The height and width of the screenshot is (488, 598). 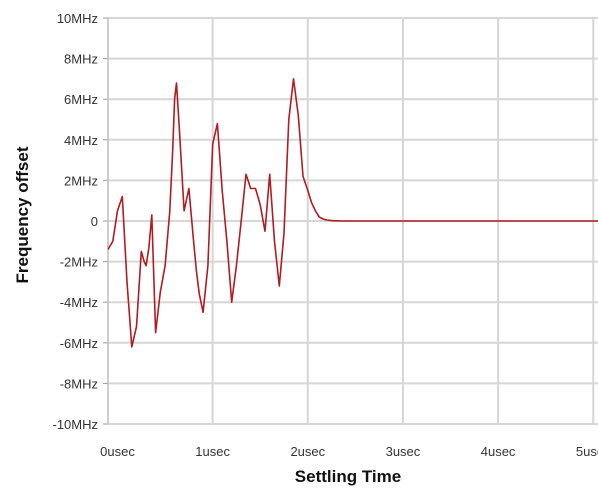 I want to click on x-tick-label: 5usec, so click(x=587, y=451).